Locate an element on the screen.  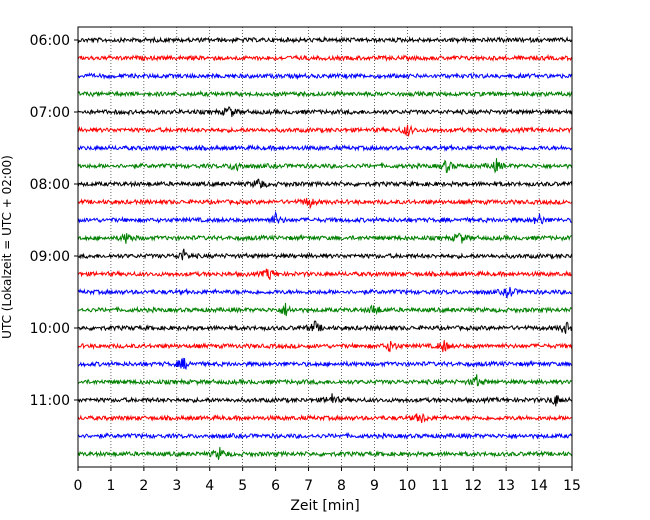
y-tick-label-0900: 09:00 is located at coordinates (50, 257).